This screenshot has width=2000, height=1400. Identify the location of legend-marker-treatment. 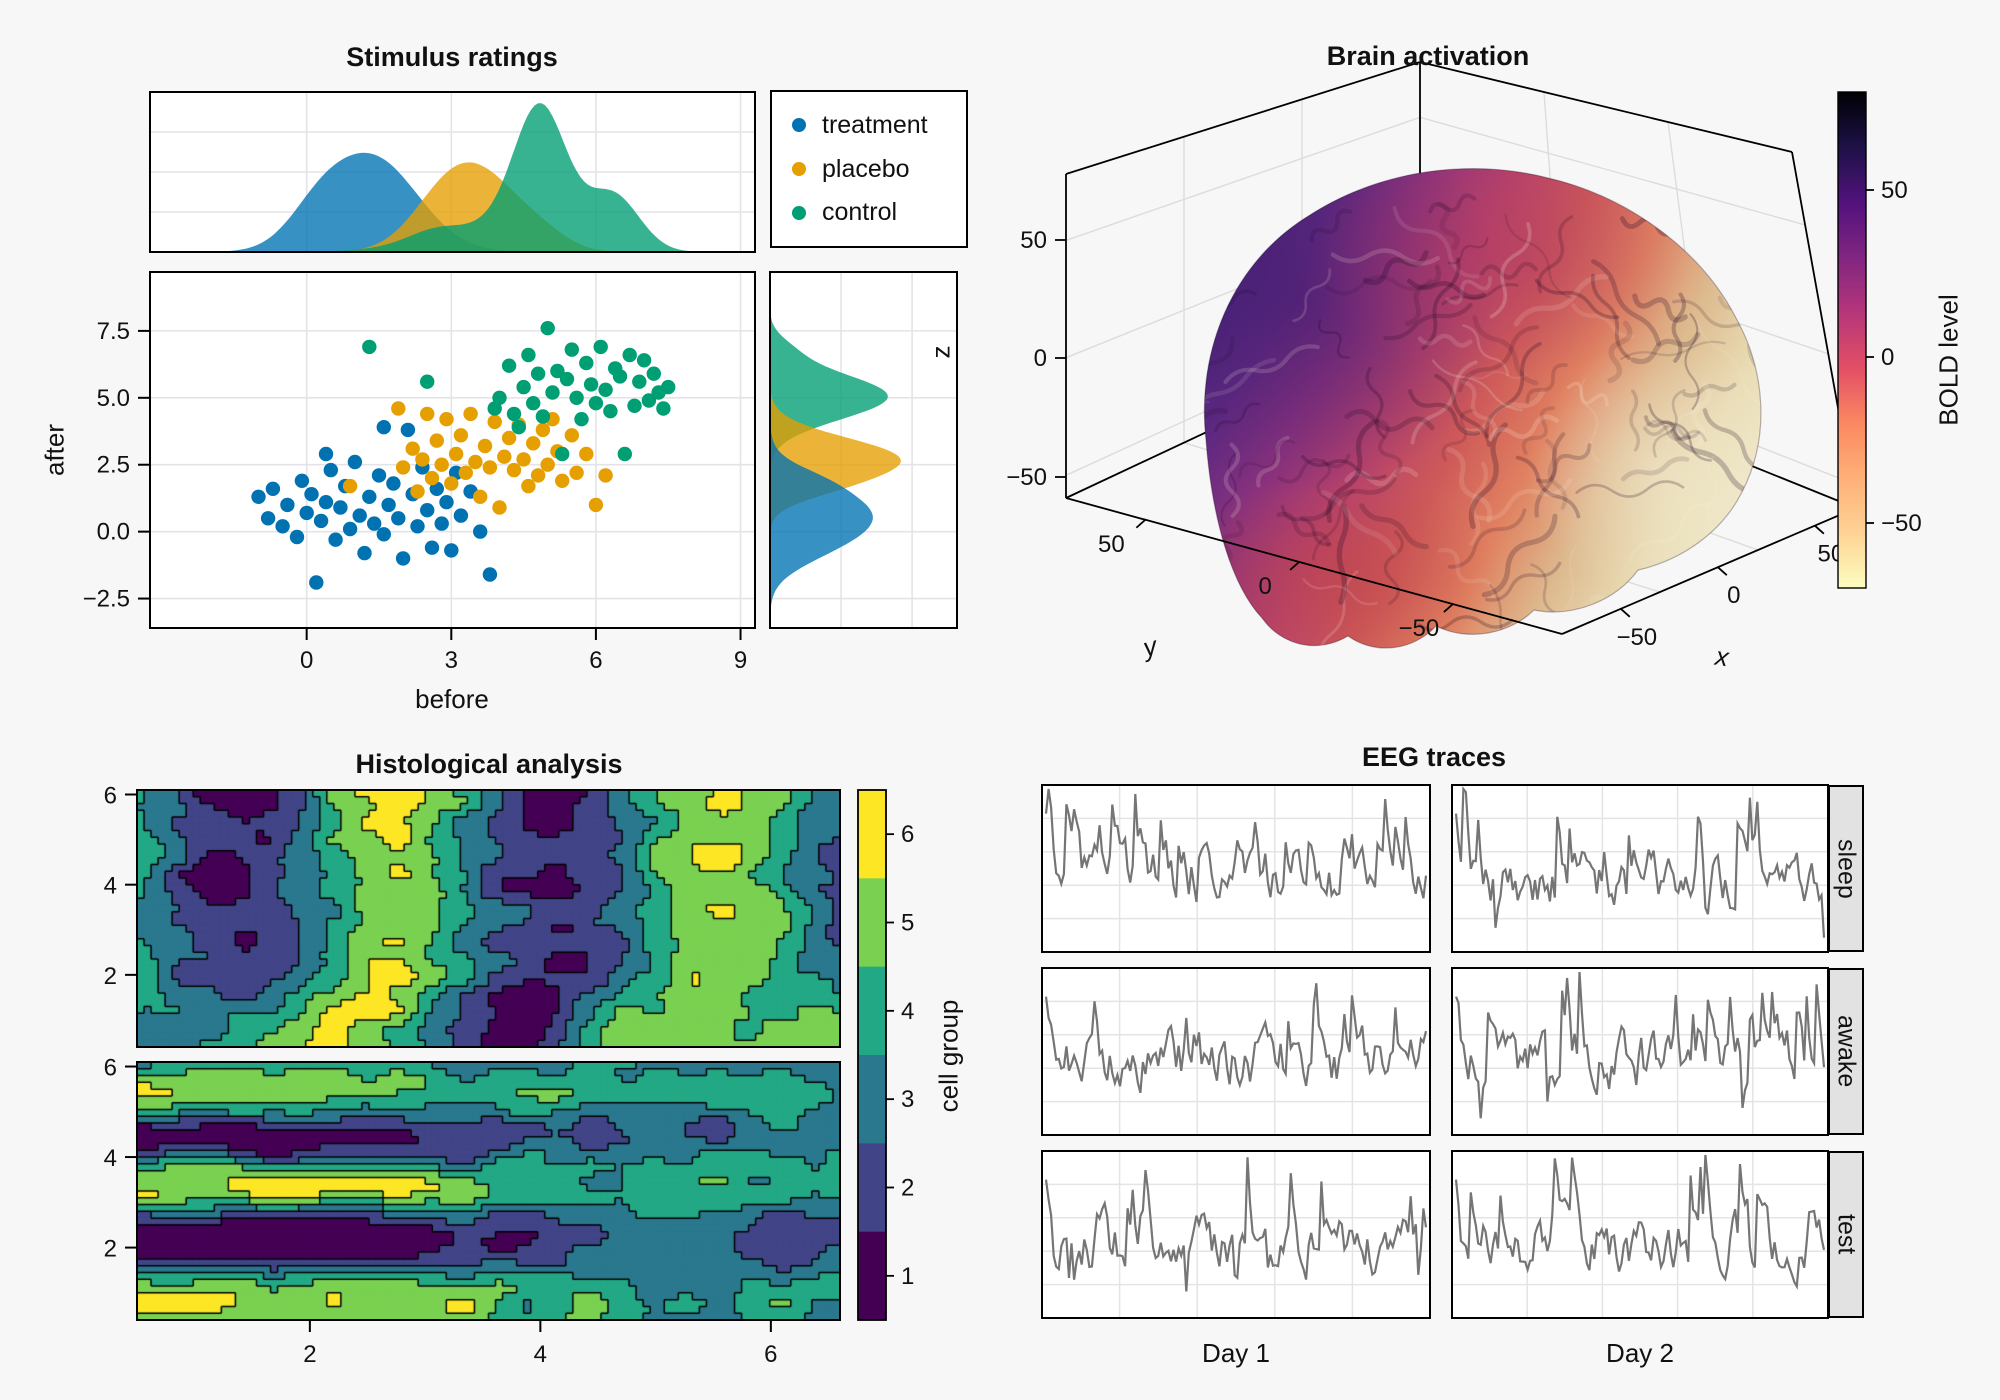
(799, 125).